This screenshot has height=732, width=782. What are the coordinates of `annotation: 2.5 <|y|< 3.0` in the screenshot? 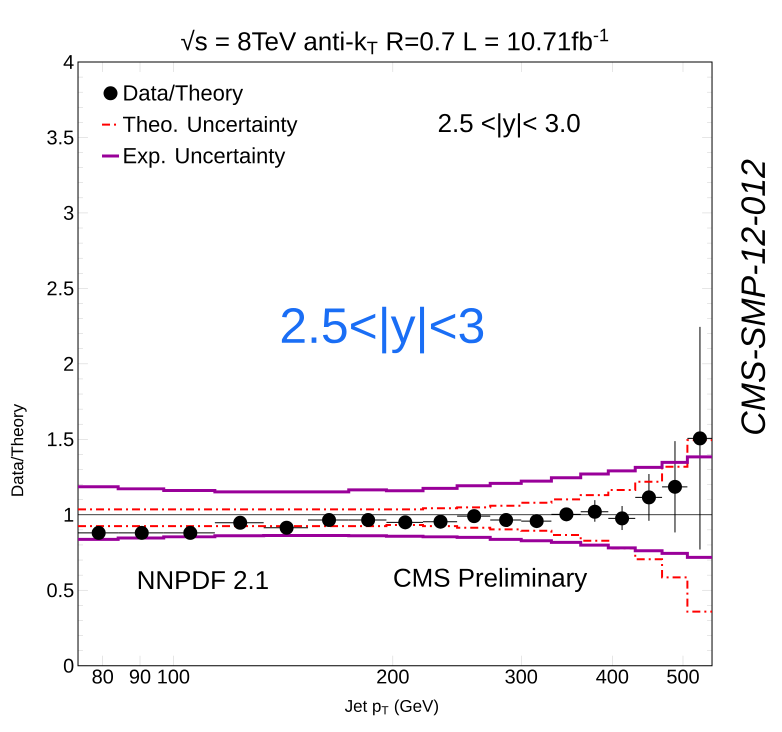 It's located at (509, 125).